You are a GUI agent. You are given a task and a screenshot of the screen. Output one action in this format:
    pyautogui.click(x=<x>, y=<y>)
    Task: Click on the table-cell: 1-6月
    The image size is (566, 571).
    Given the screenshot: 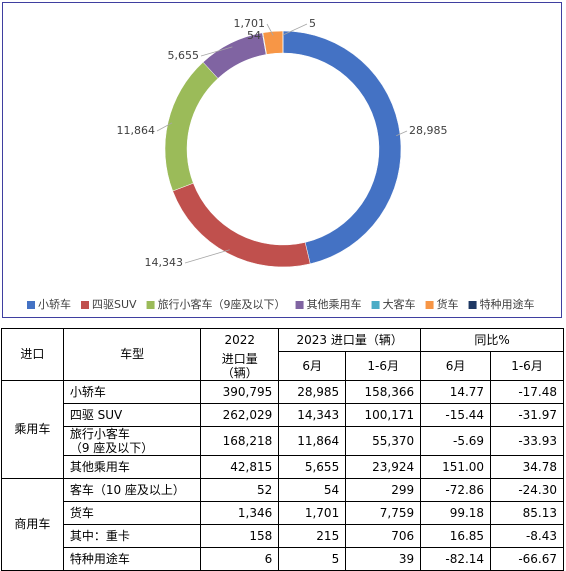 What is the action you would take?
    pyautogui.click(x=383, y=366)
    